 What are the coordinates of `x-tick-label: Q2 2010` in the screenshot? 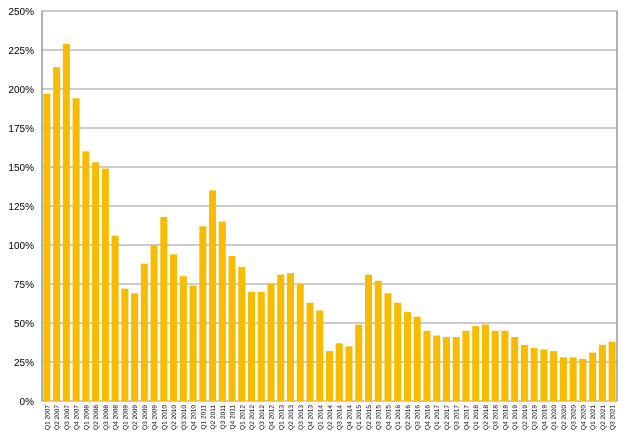 It's located at (174, 417).